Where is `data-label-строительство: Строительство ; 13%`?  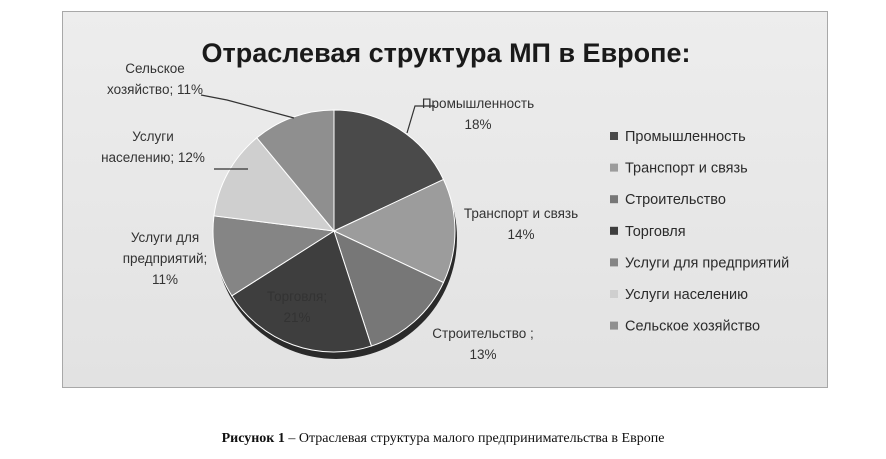 data-label-строительство: Строительство ; 13% is located at coordinates (482, 344).